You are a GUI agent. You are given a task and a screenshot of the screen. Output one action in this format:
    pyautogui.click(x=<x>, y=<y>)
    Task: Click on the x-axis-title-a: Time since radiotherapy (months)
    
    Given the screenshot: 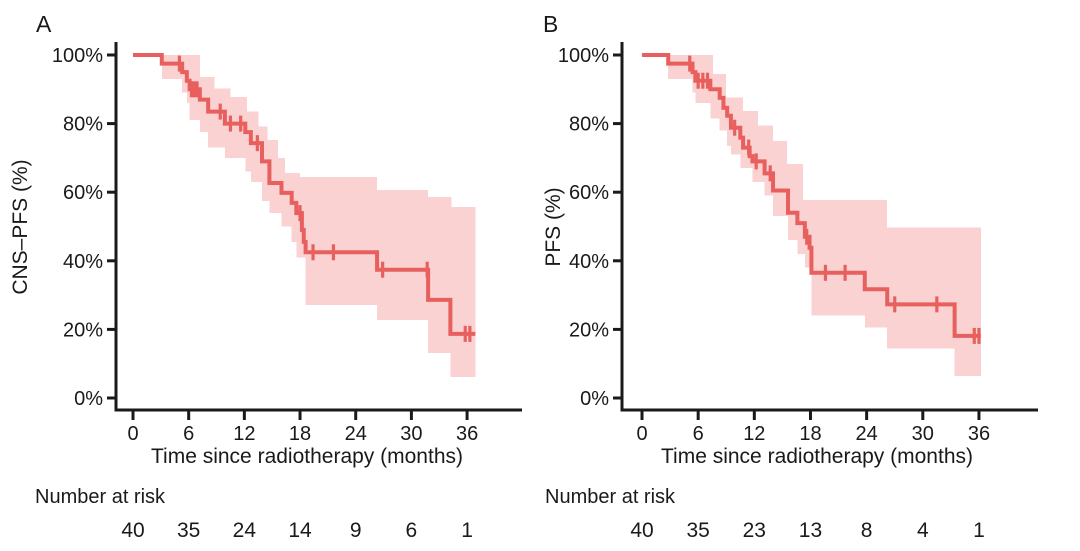 What is the action you would take?
    pyautogui.click(x=307, y=456)
    